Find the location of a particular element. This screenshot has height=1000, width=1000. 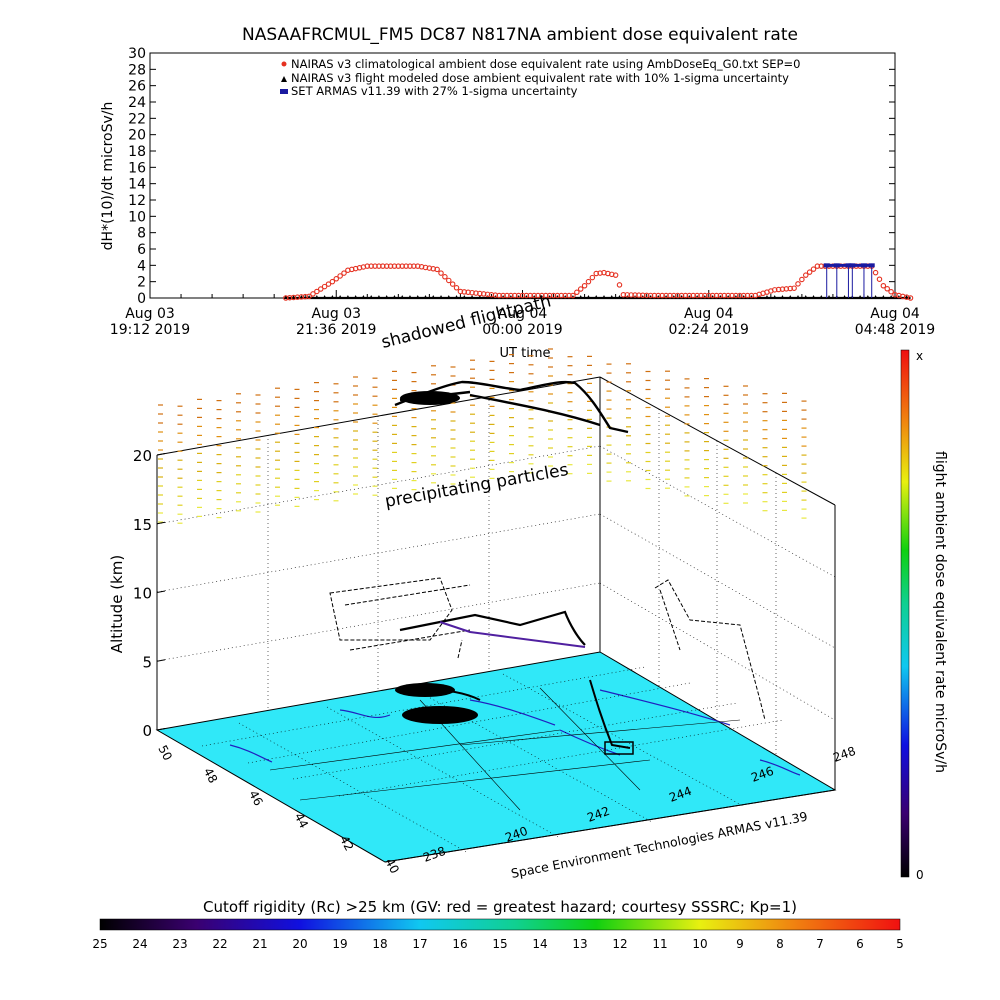

y-tick-label: 18 is located at coordinates (137, 152).